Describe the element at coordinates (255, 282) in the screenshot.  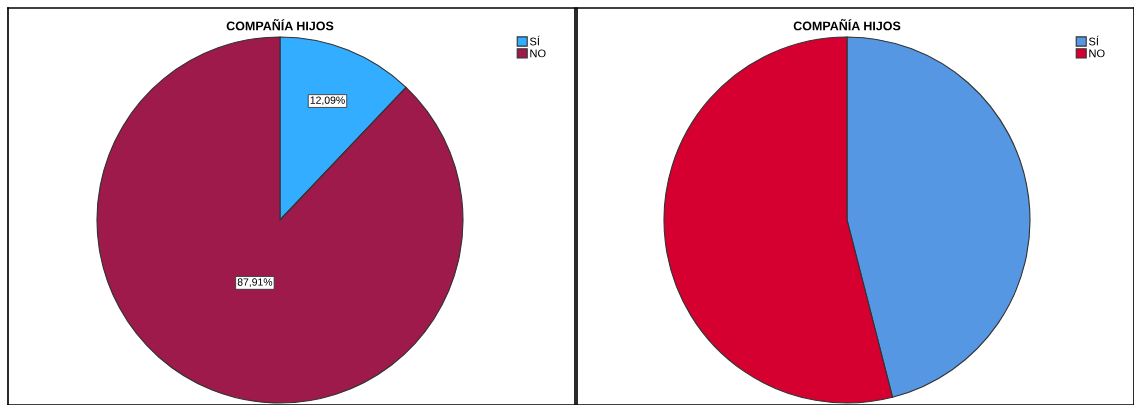
I see `data-label: 87,91%` at that location.